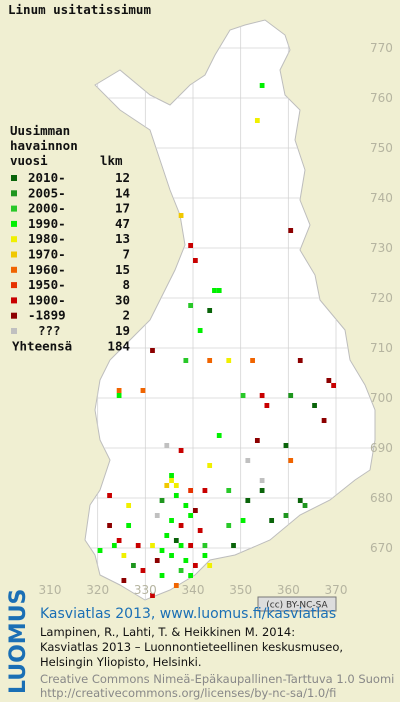 The height and width of the screenshot is (702, 400). Describe the element at coordinates (126, 284) in the screenshot. I see `legend-count: 8` at that location.